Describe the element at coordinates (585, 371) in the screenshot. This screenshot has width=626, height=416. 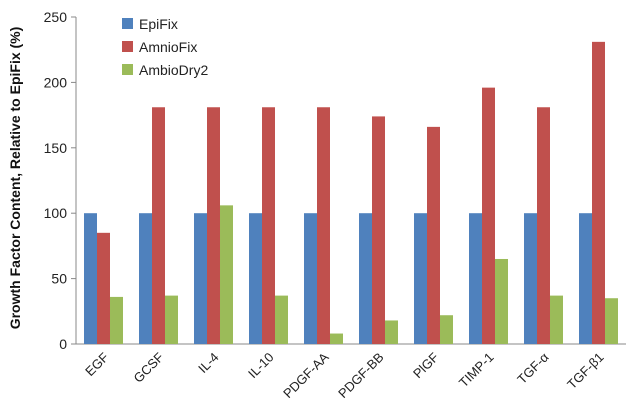
I see `x-tick-label: TGF-β1` at that location.